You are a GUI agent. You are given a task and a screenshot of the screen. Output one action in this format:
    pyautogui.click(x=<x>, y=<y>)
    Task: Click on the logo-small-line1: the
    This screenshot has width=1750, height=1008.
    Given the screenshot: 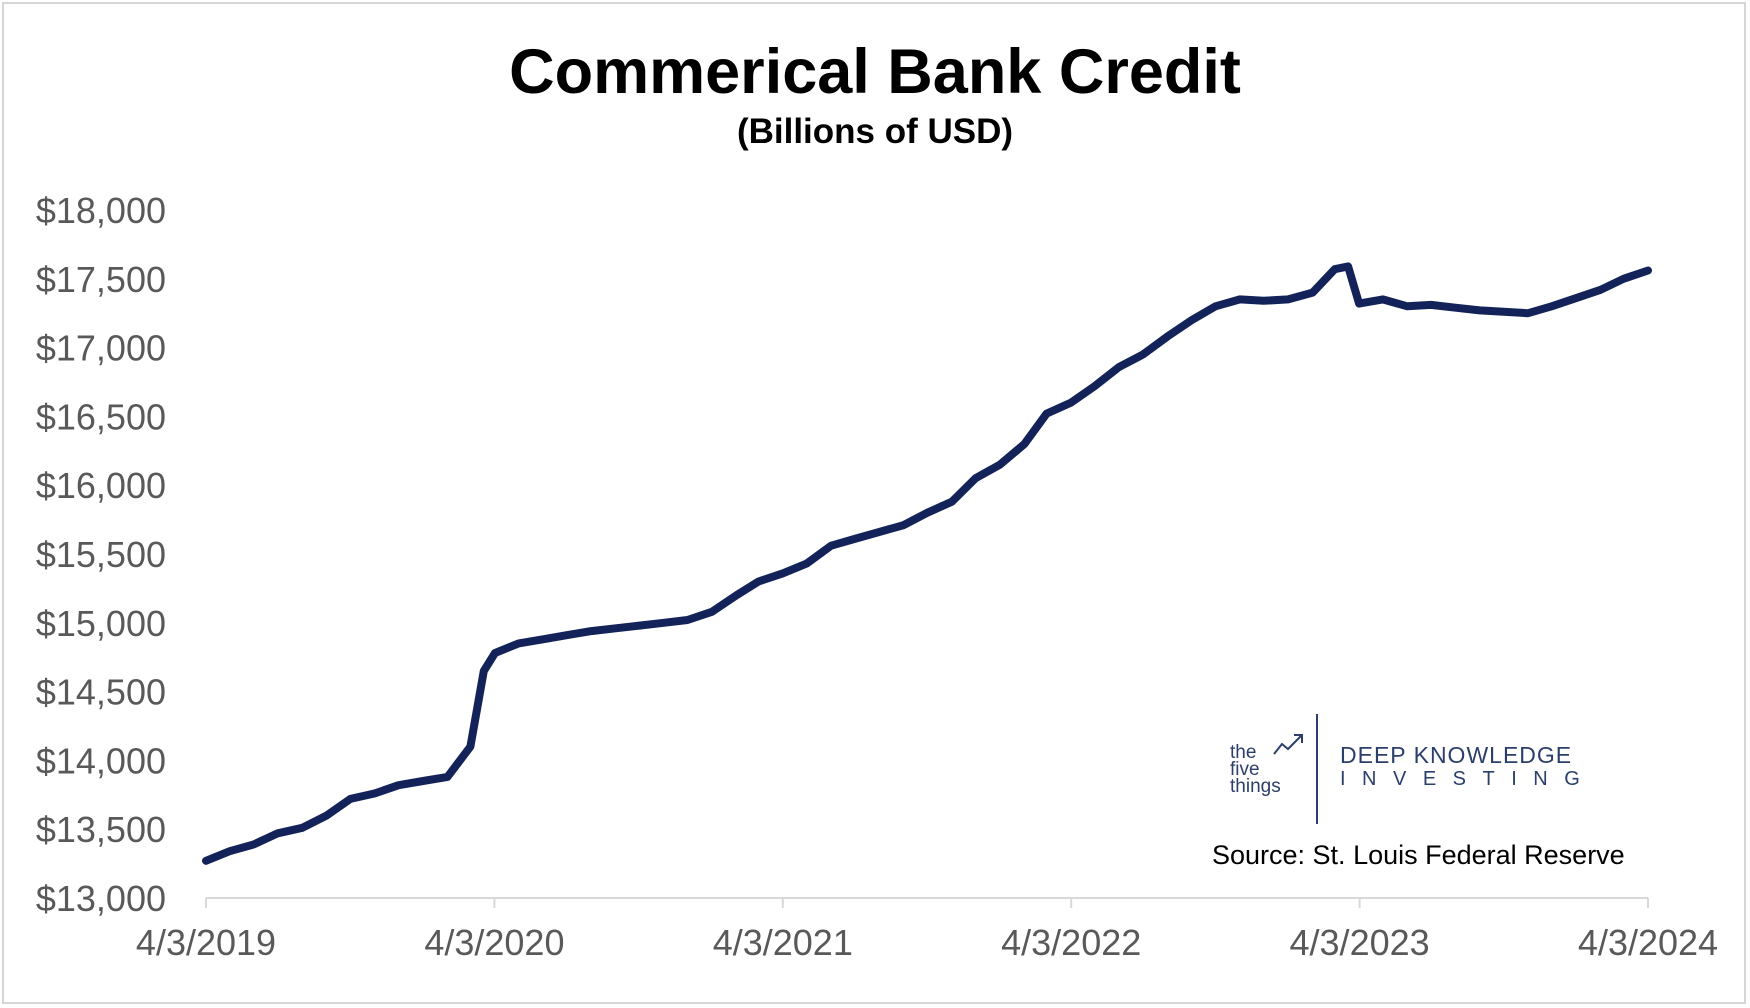 What is the action you would take?
    pyautogui.click(x=1243, y=752)
    